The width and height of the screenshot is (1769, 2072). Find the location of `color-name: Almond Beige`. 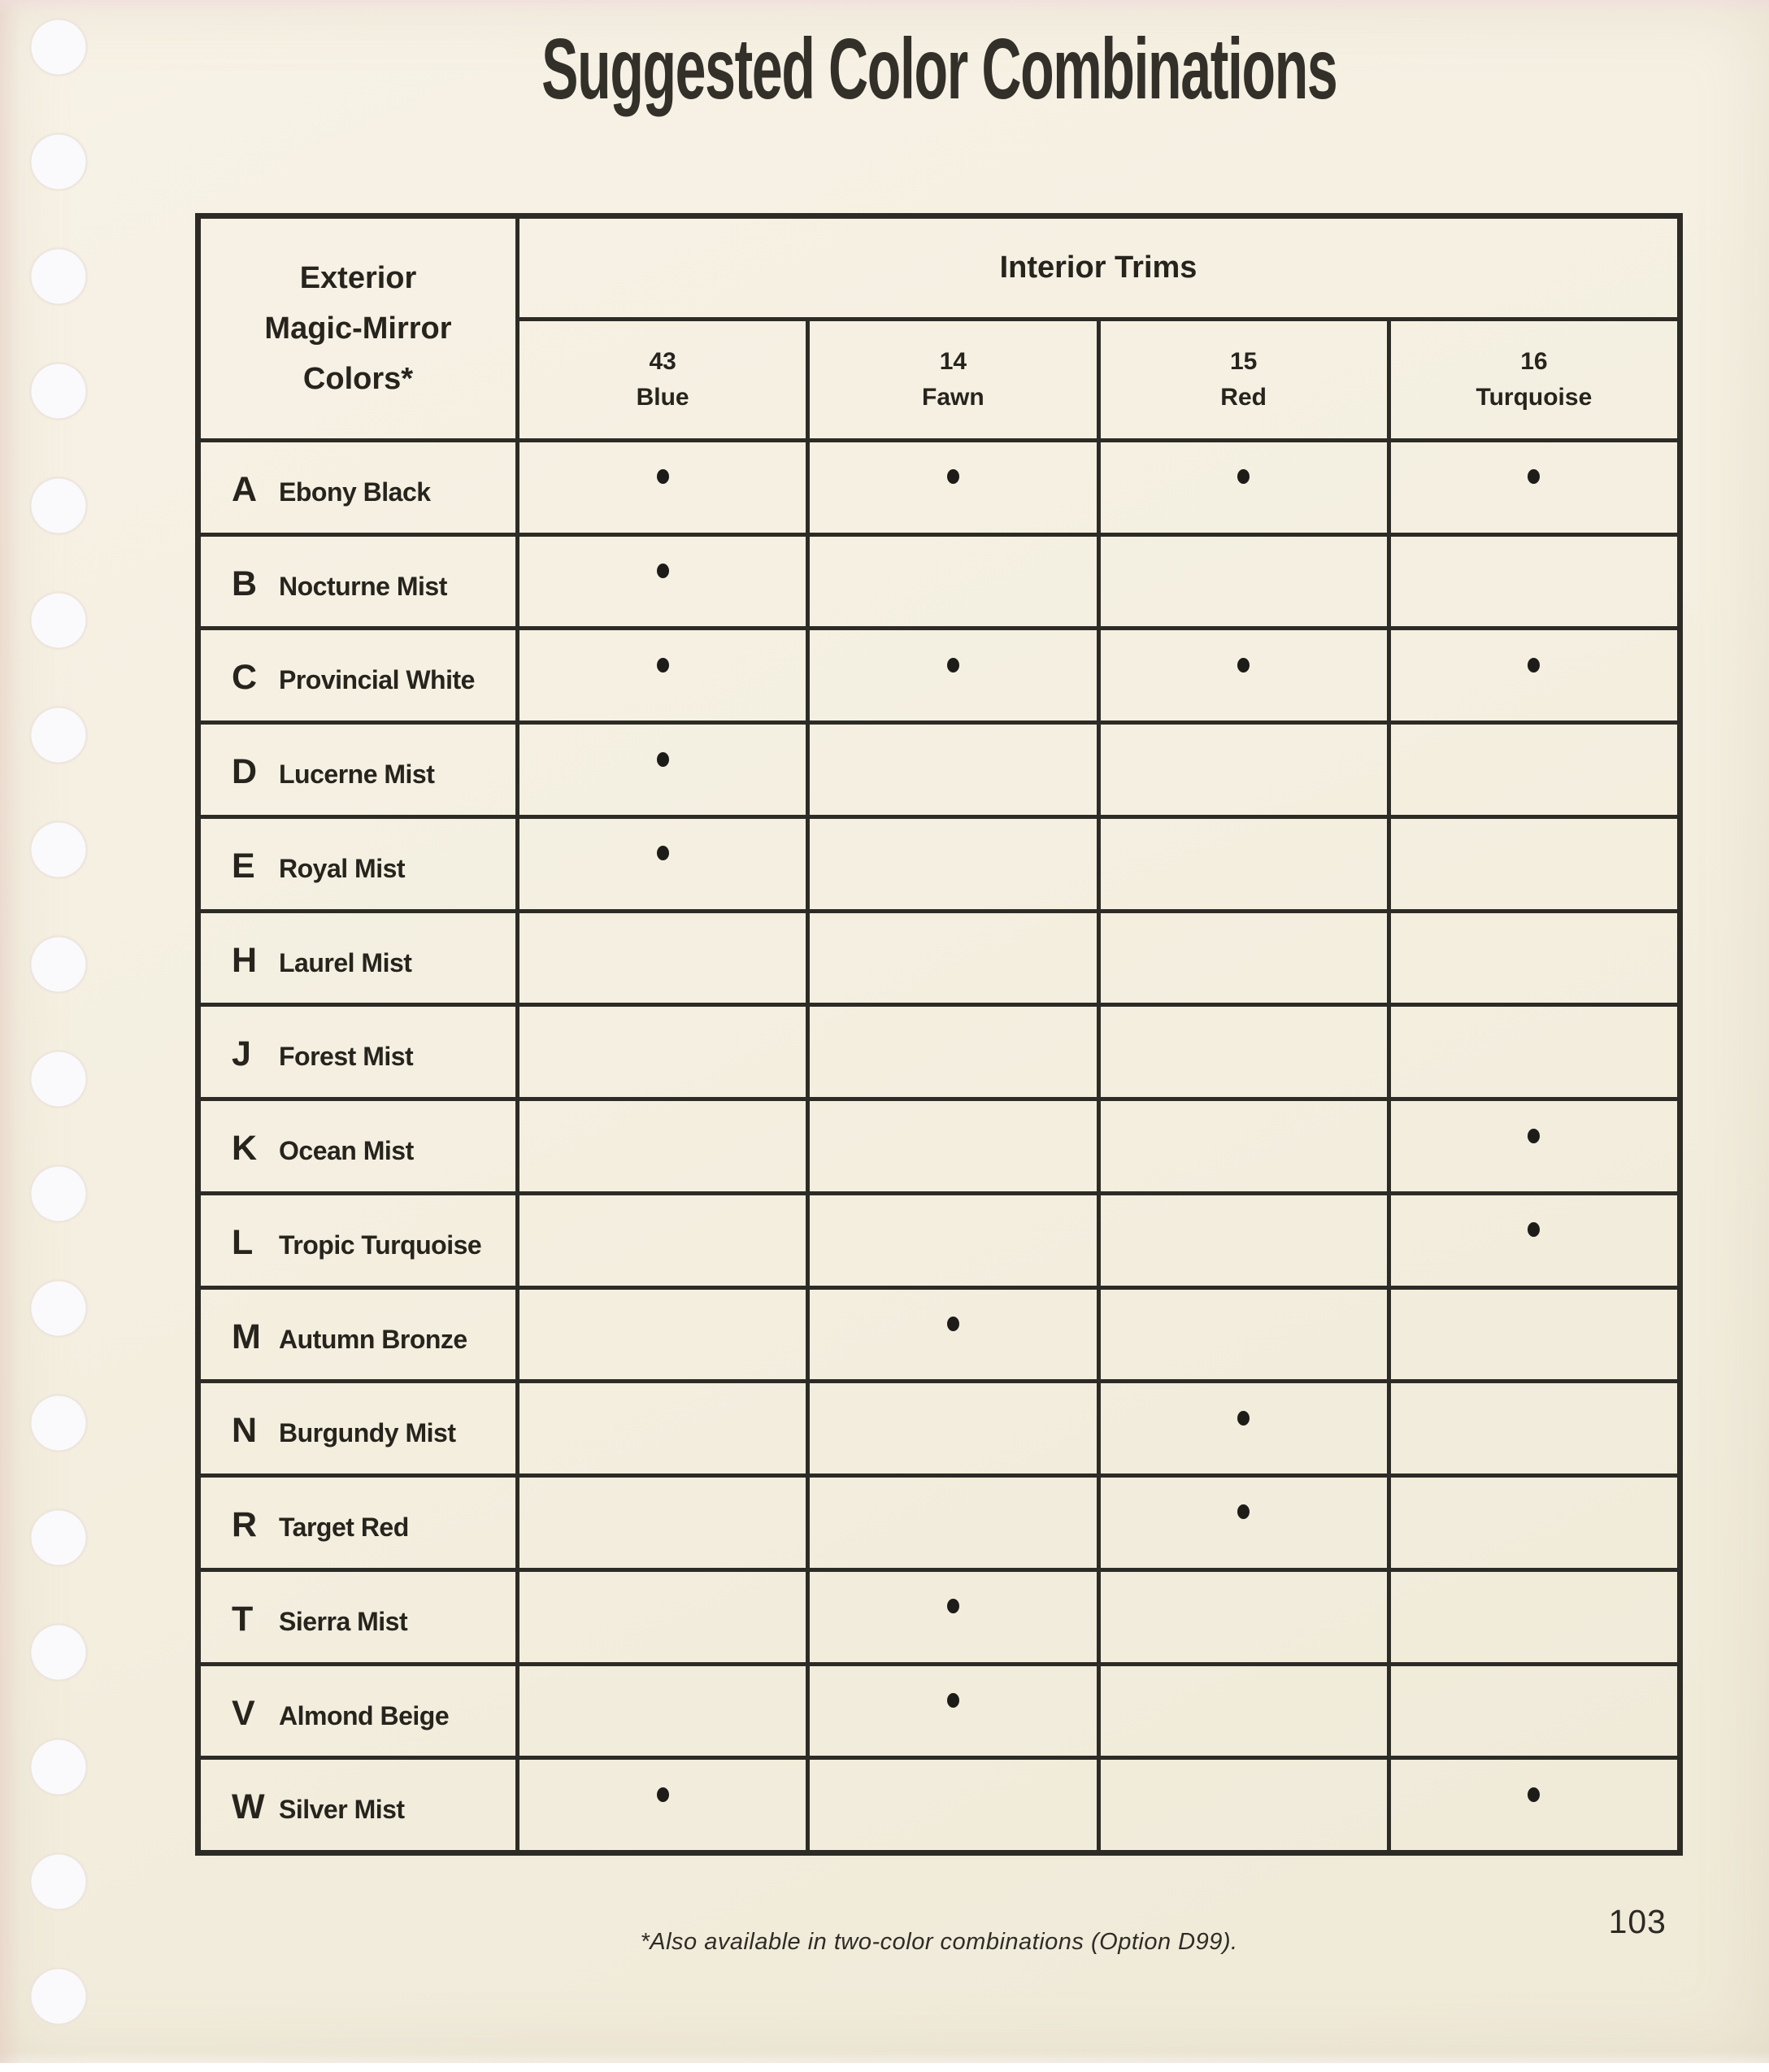

color-name: Almond Beige is located at coordinates (364, 1715).